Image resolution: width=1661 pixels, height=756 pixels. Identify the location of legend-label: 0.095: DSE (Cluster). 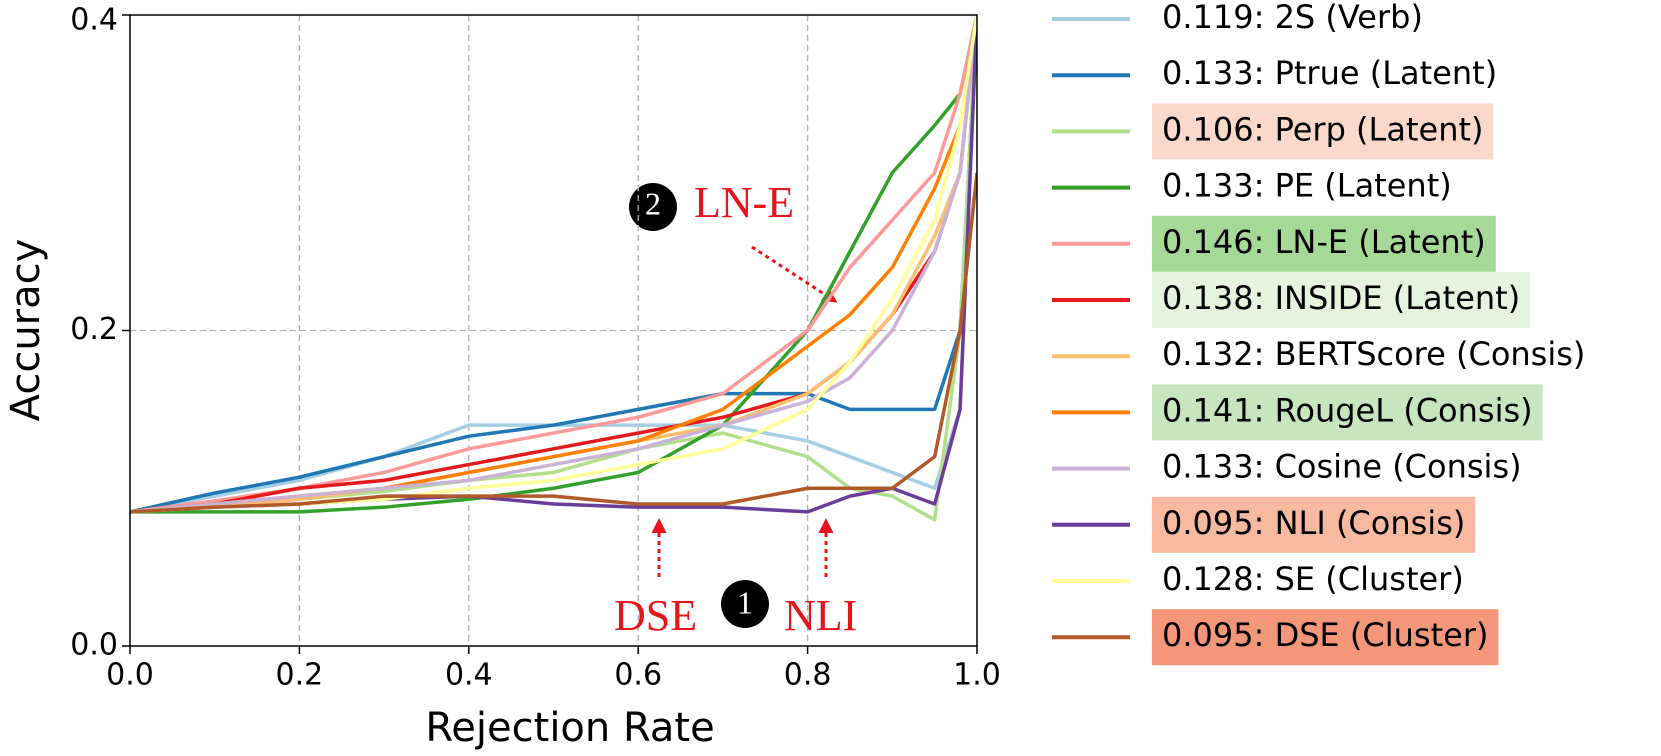
(1325, 635).